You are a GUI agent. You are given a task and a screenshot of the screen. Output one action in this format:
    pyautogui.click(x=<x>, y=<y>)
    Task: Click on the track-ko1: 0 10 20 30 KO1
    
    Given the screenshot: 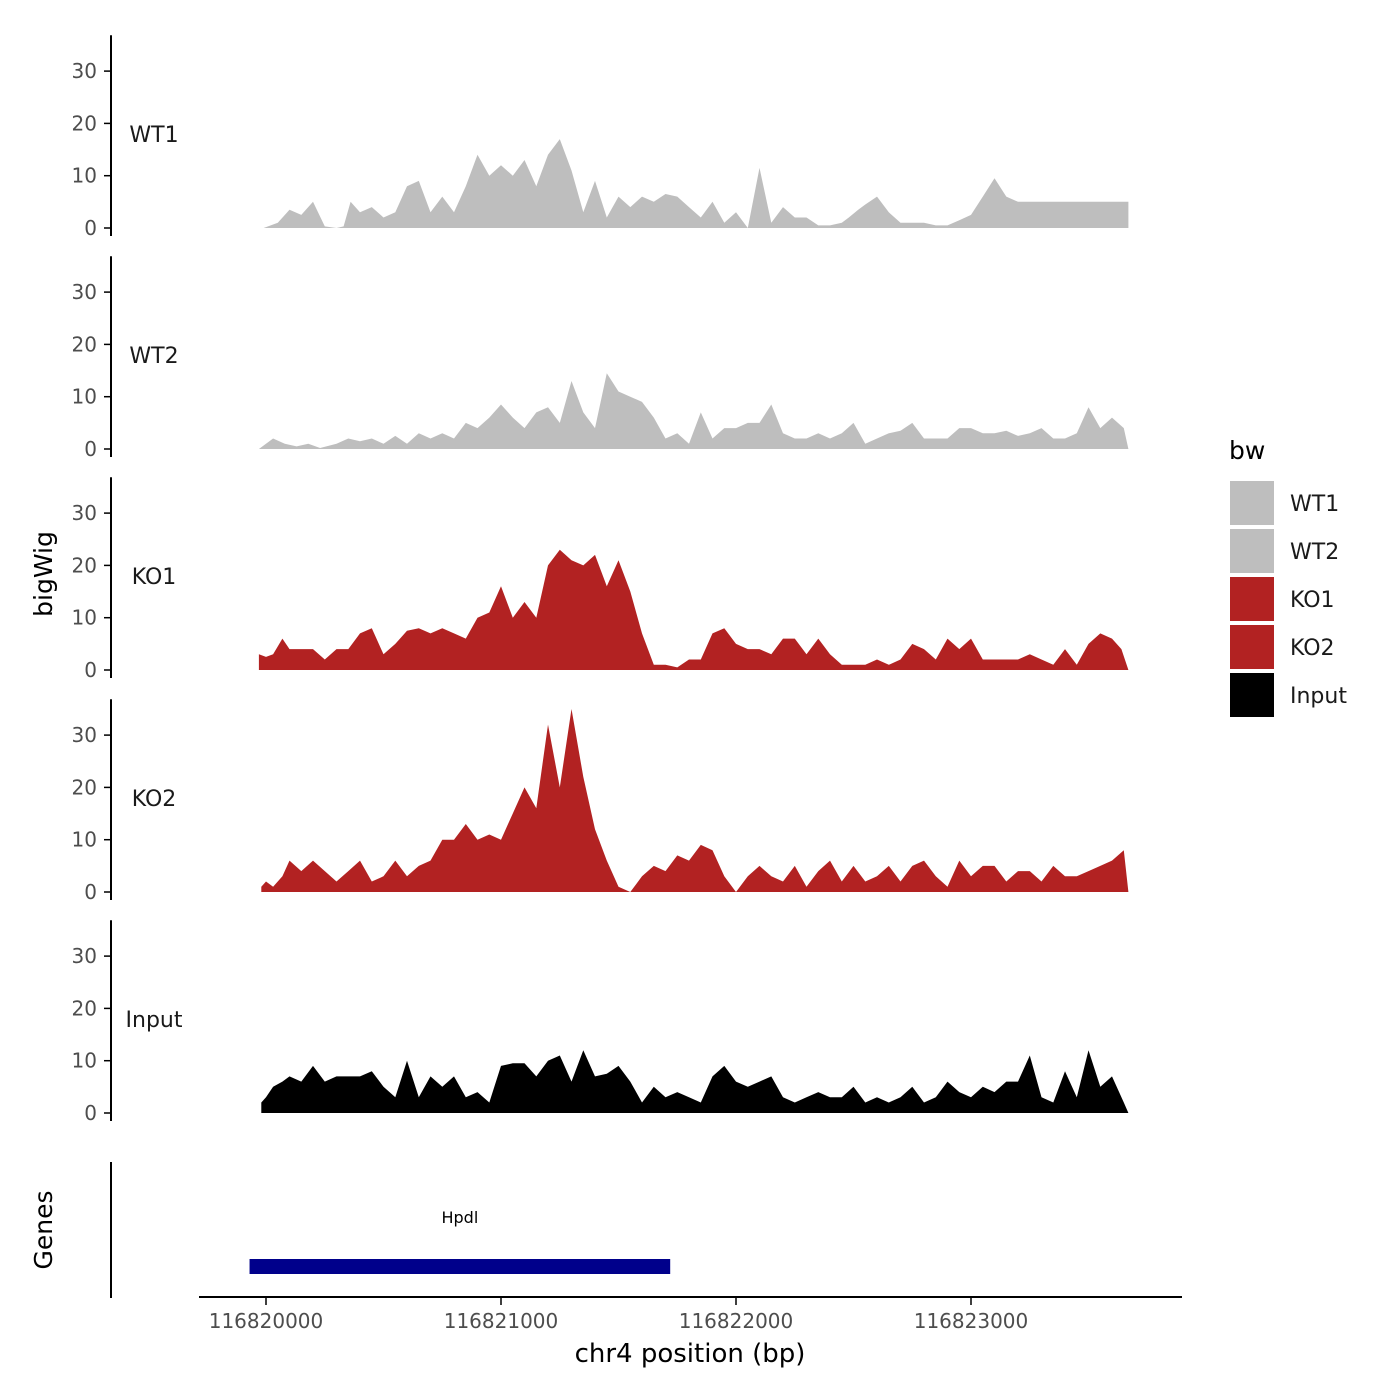 What is the action you would take?
    pyautogui.click(x=600, y=579)
    